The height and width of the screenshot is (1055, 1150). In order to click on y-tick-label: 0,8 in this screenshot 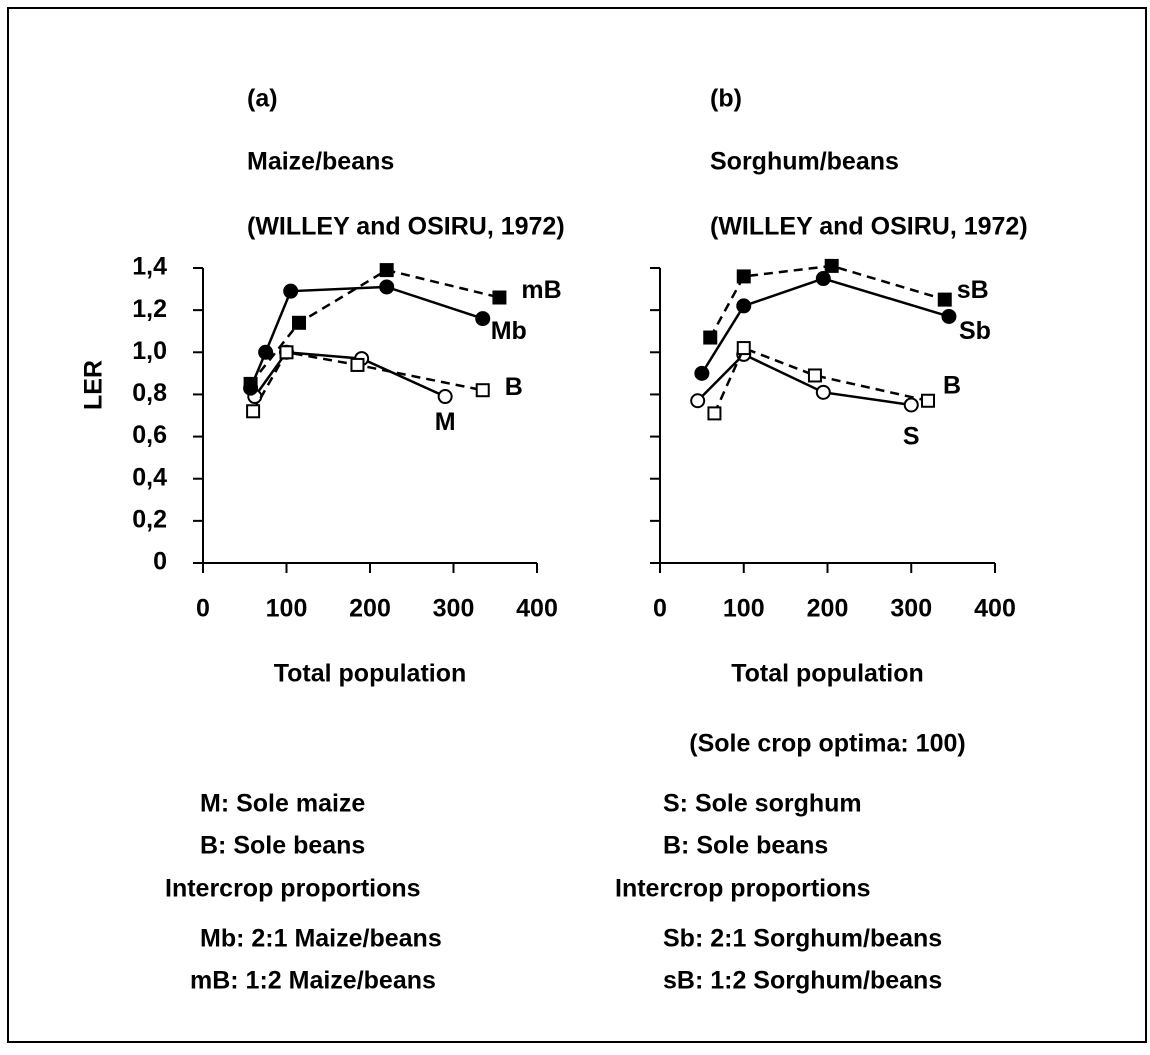, I will do `click(149, 393)`.